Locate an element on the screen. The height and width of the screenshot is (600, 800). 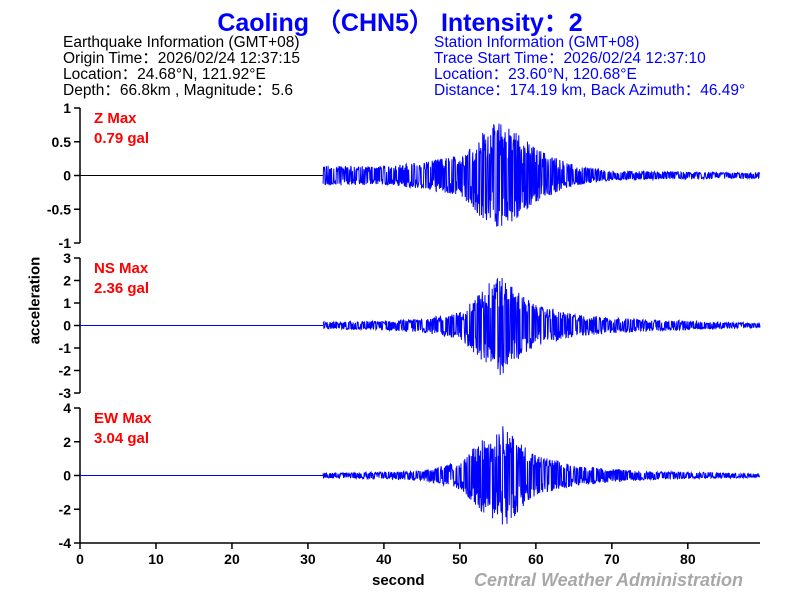
eq-location: Location：24.68°N, 121.92°E is located at coordinates (164, 74).